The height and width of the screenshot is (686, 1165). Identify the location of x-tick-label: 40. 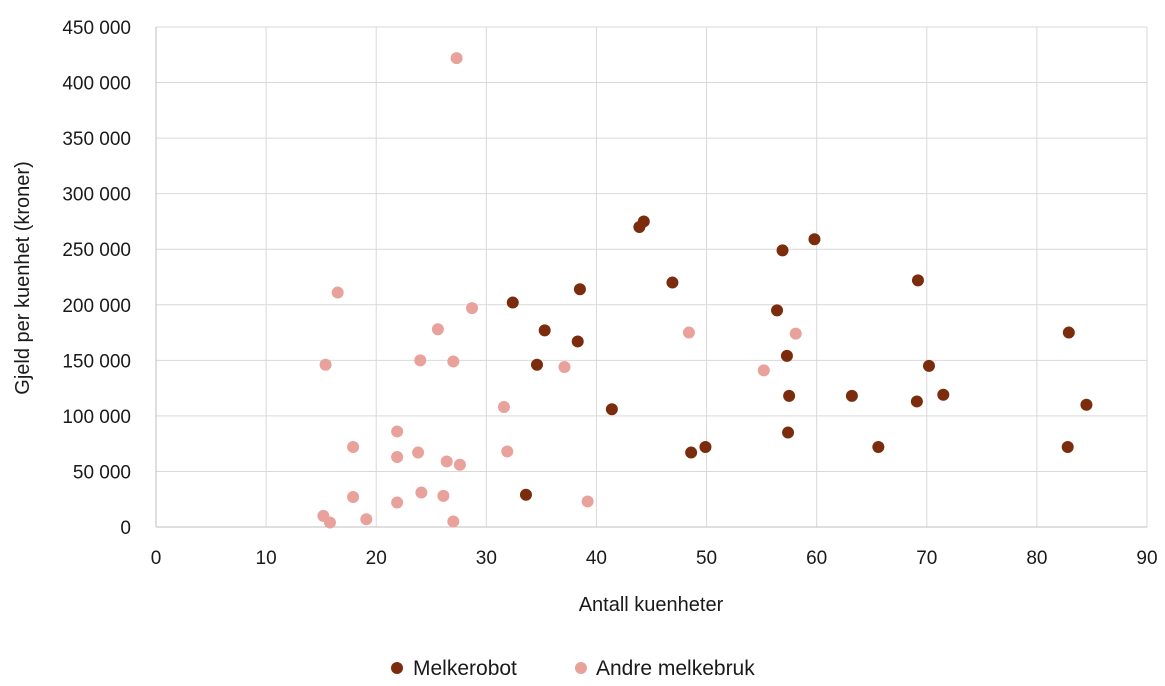
(596, 558).